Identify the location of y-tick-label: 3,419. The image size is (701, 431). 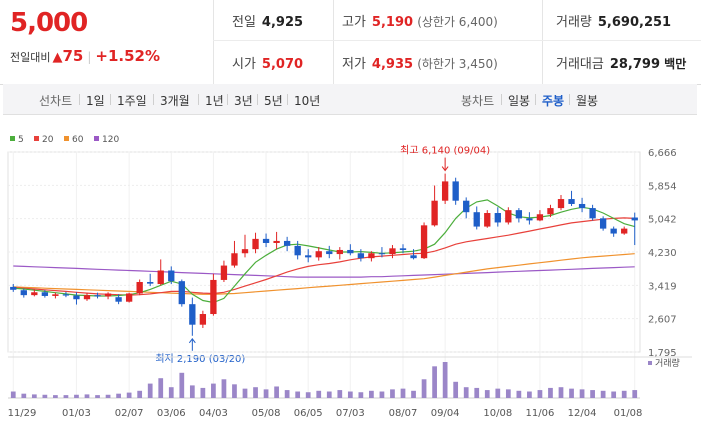
(662, 286).